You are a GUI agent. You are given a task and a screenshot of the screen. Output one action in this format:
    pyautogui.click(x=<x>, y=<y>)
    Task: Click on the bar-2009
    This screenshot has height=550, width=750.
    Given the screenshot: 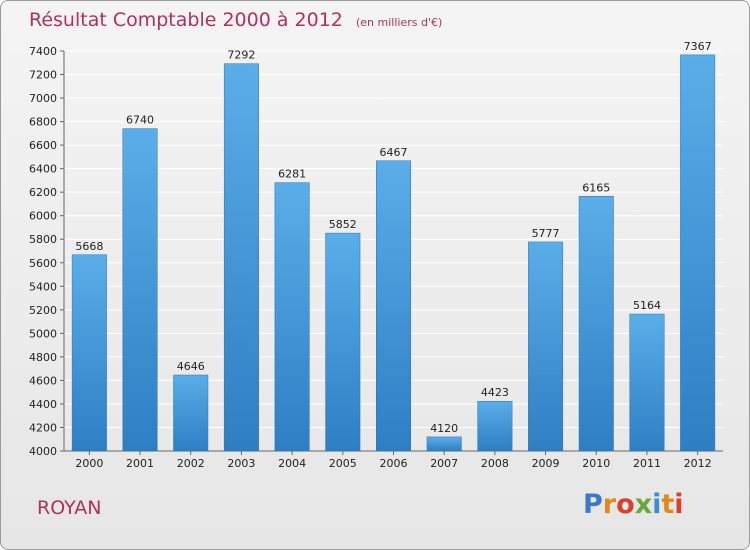 What is the action you would take?
    pyautogui.click(x=546, y=346)
    